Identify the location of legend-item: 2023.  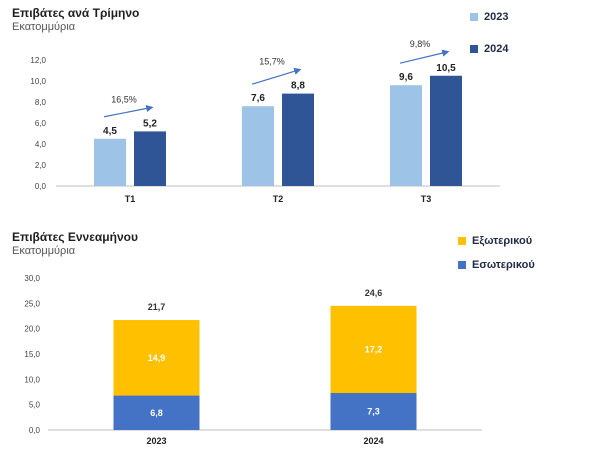
(489, 17).